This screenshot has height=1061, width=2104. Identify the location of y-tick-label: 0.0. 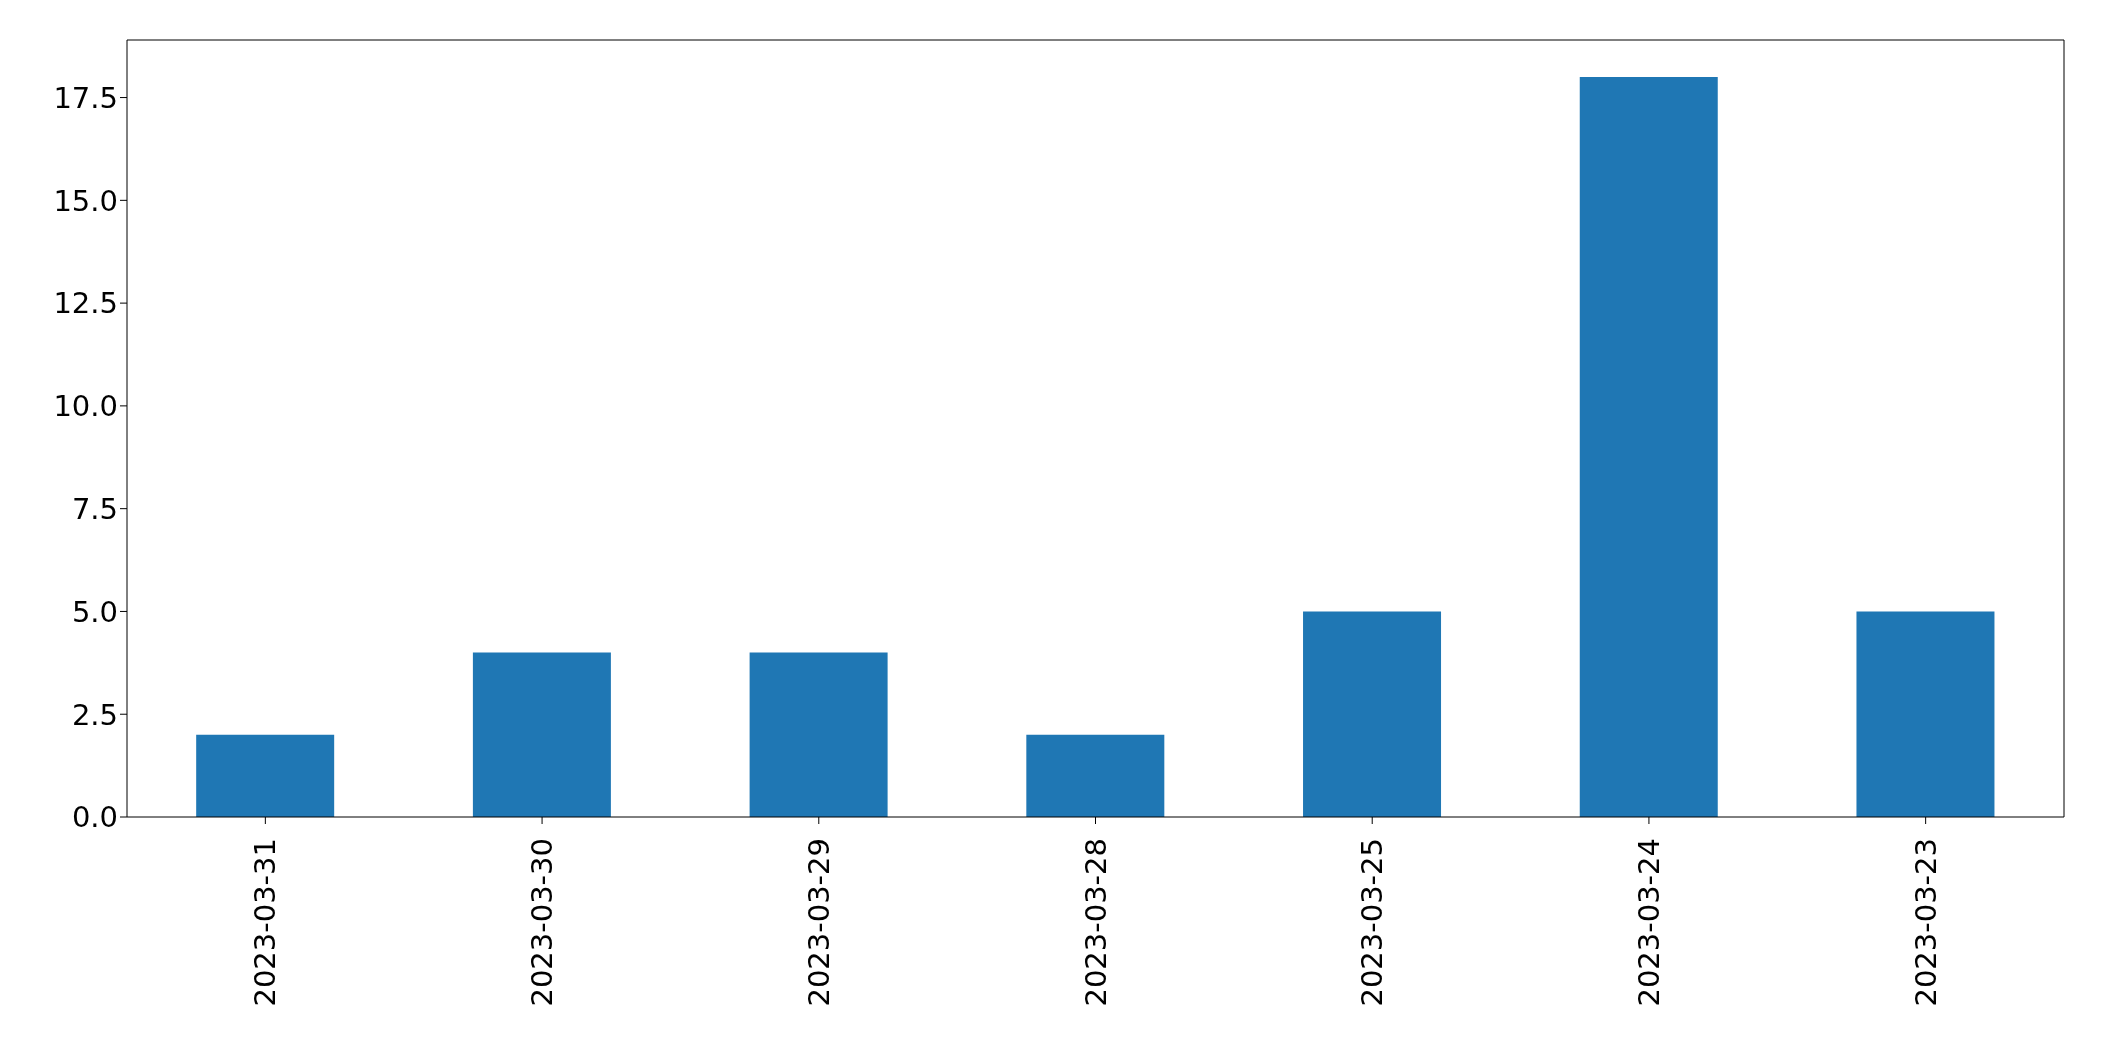
(94, 817).